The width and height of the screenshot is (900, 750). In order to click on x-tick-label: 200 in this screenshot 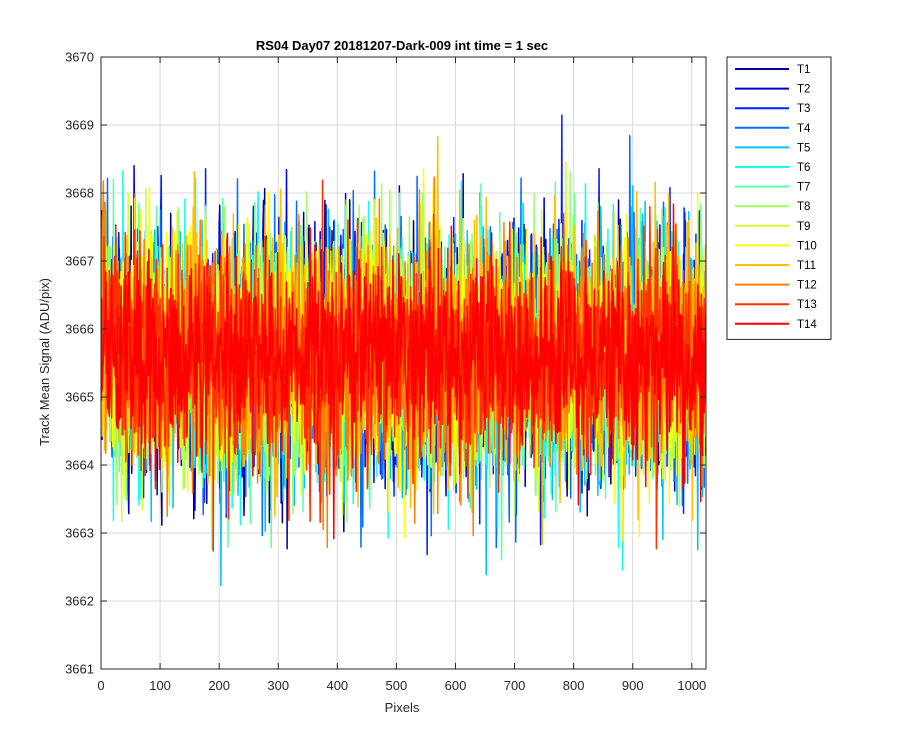, I will do `click(219, 685)`.